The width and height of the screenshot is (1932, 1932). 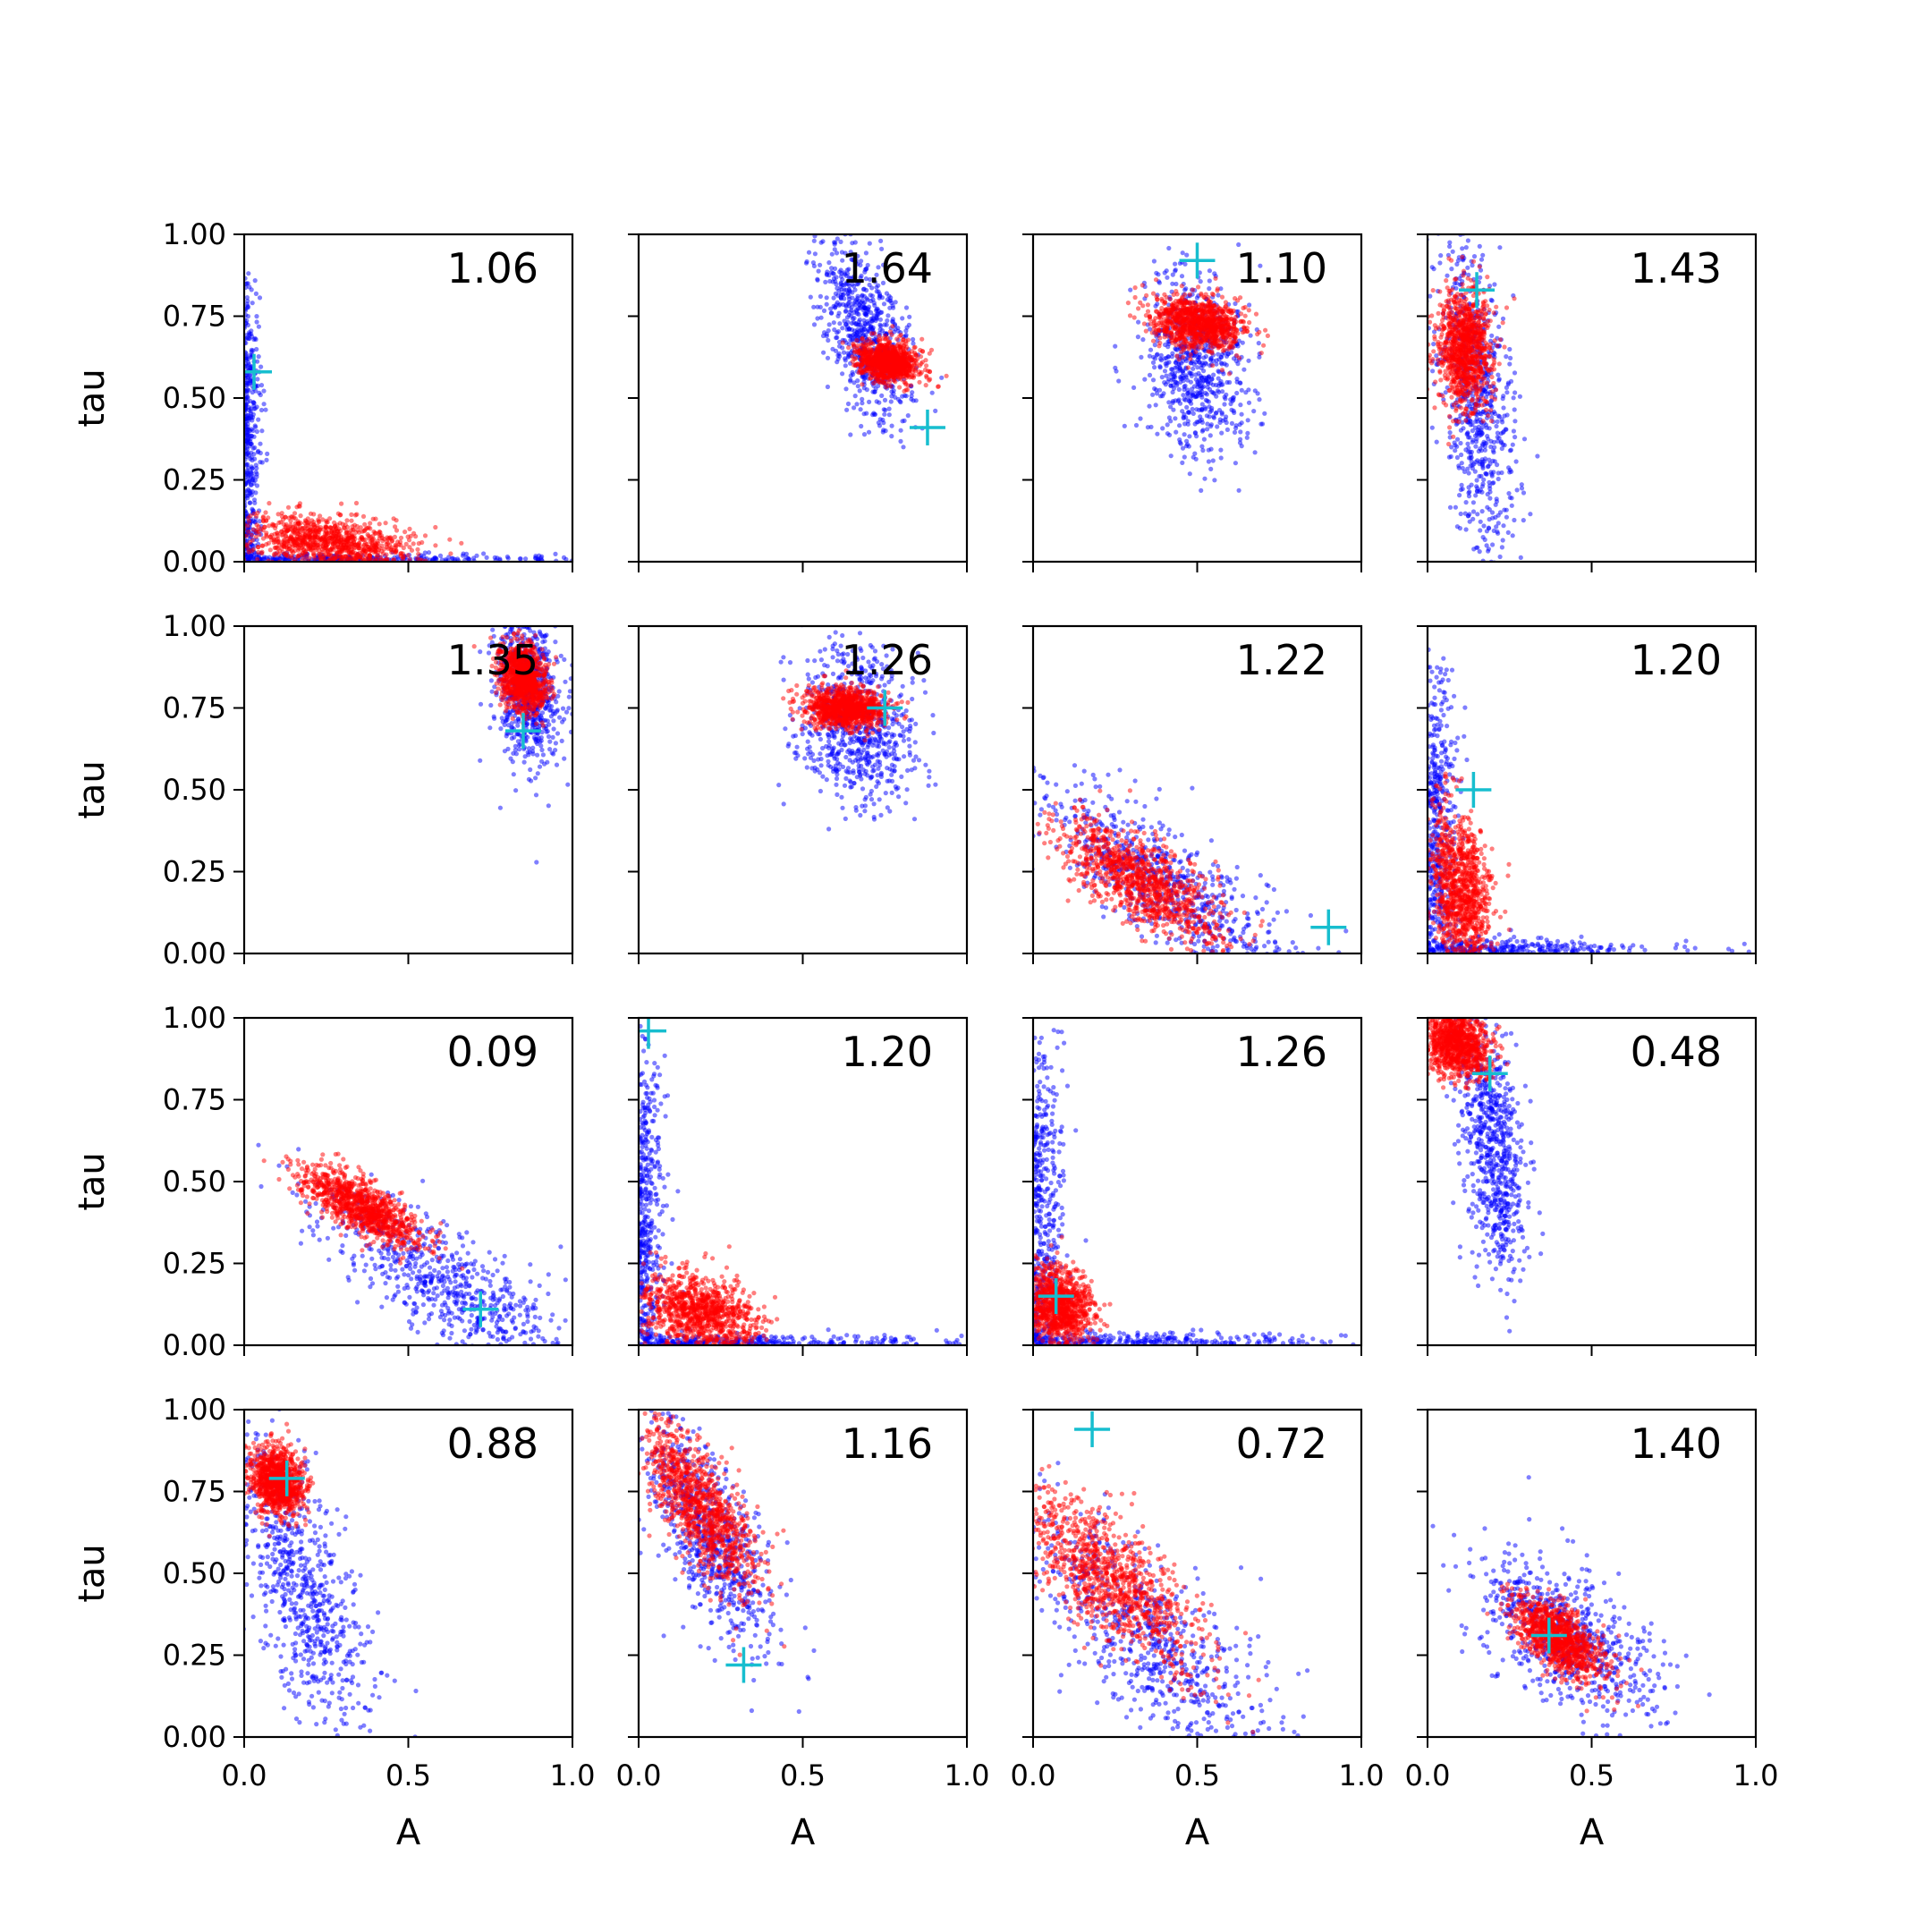 I want to click on y-tick-label: 0.50, so click(x=194, y=398).